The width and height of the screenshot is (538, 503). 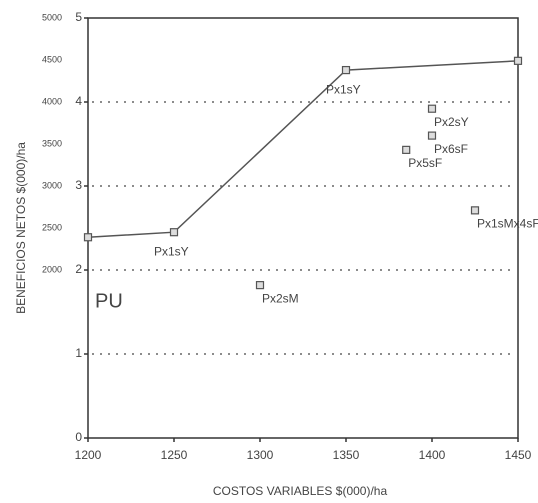 What do you see at coordinates (78, 101) in the screenshot?
I see `y-tick-label: 4` at bounding box center [78, 101].